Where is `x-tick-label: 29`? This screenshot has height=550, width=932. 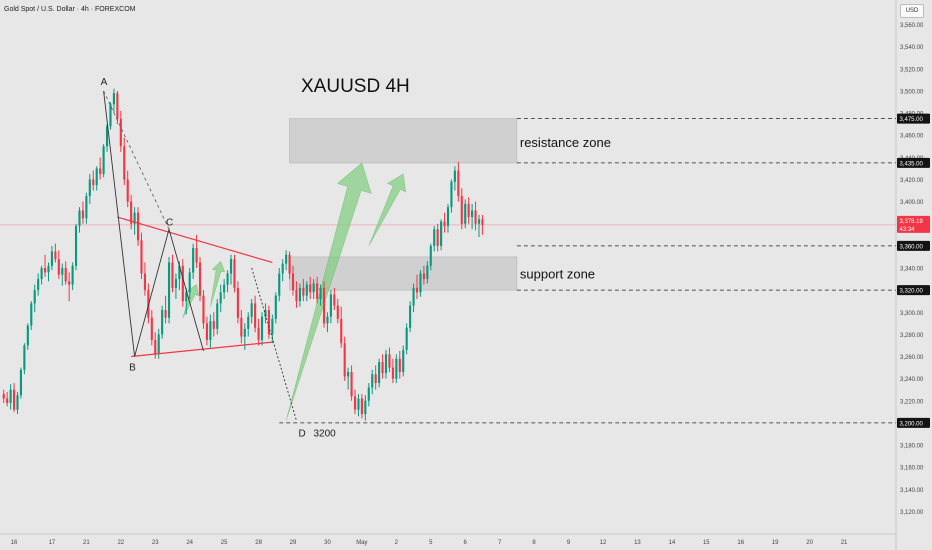
x-tick-label: 29 is located at coordinates (293, 543).